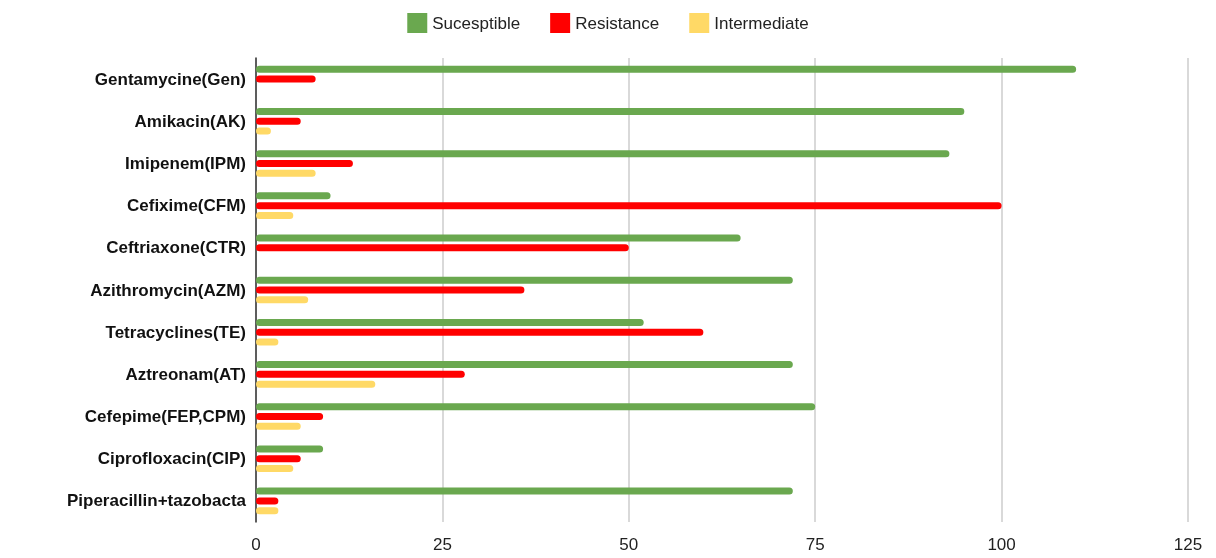 This screenshot has width=1216, height=558. Describe the element at coordinates (629, 544) in the screenshot. I see `x-tick-label: 50` at that location.